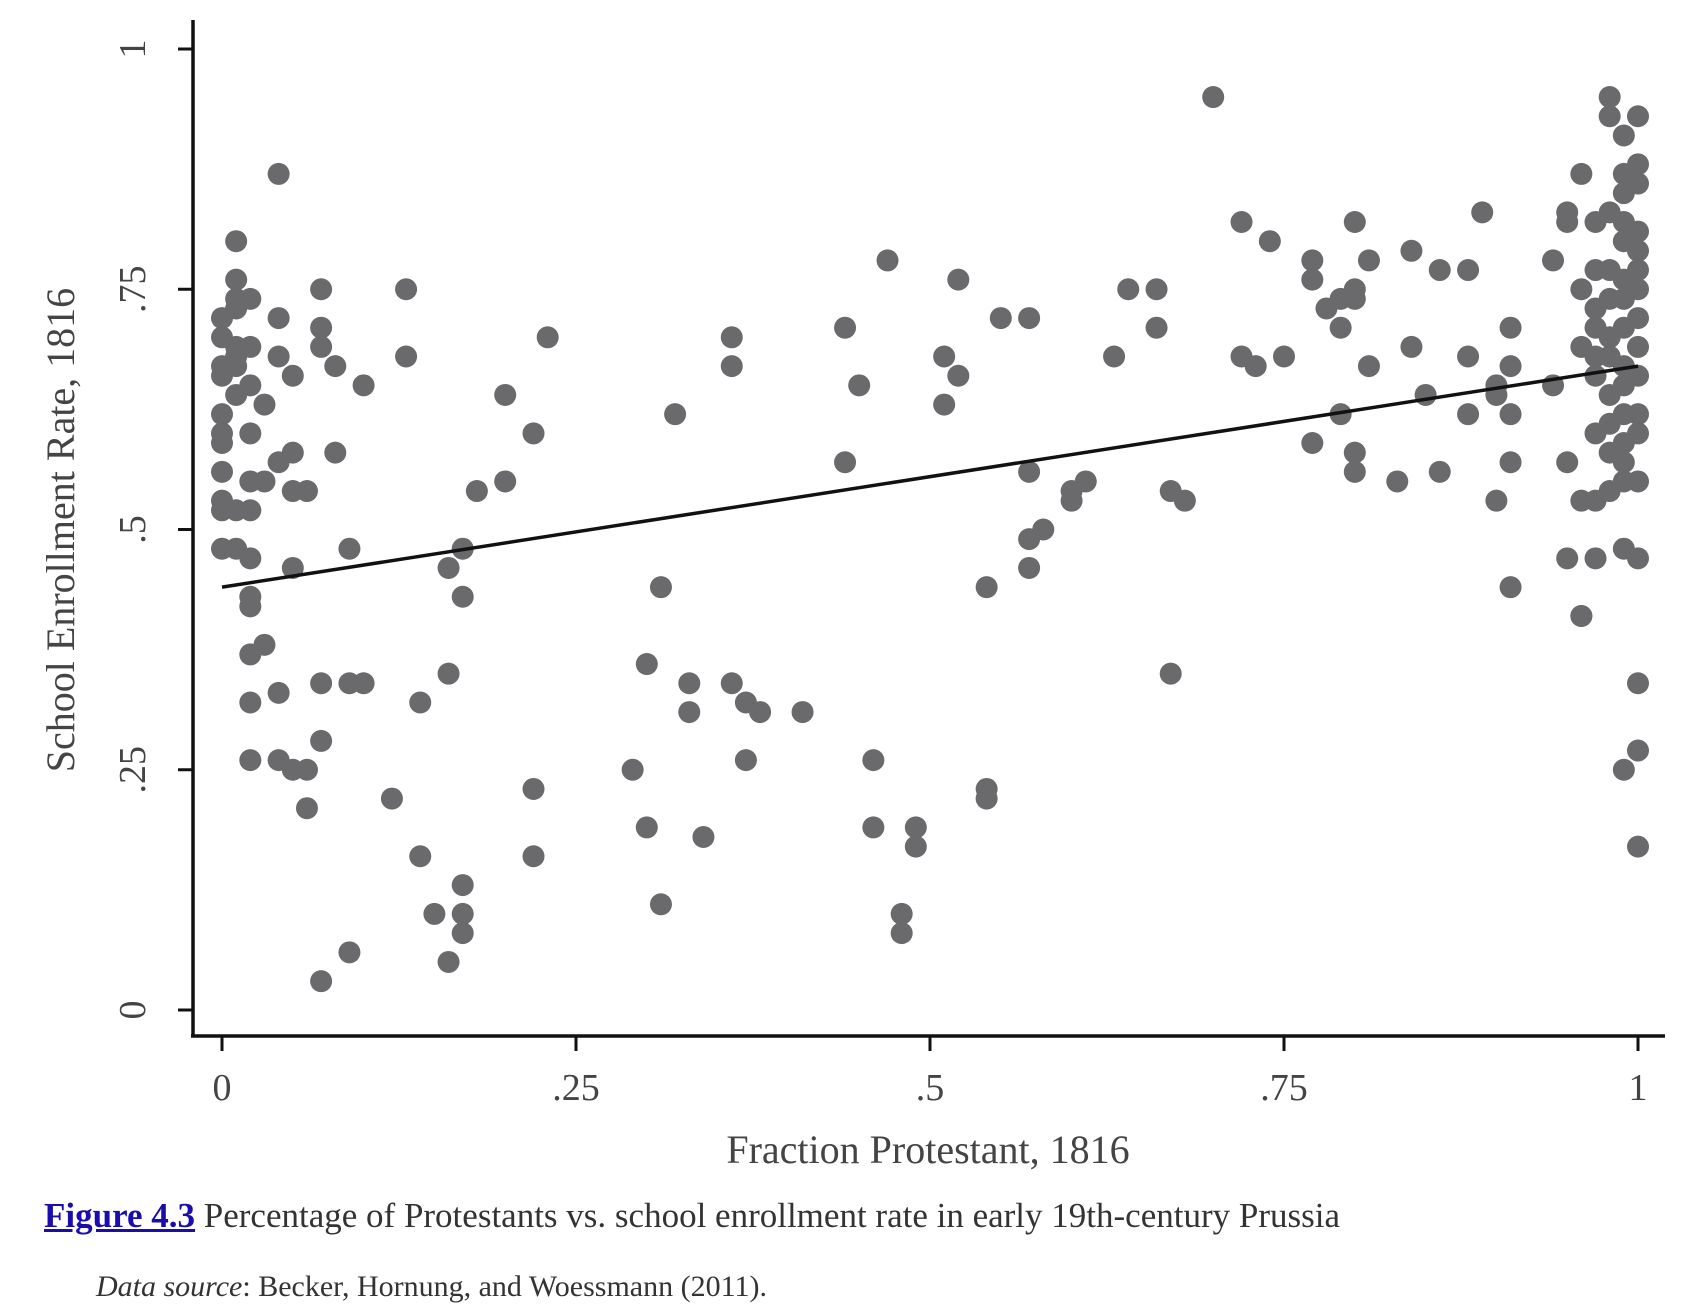  What do you see at coordinates (133, 770) in the screenshot?
I see `y-tick-label-1: .25` at bounding box center [133, 770].